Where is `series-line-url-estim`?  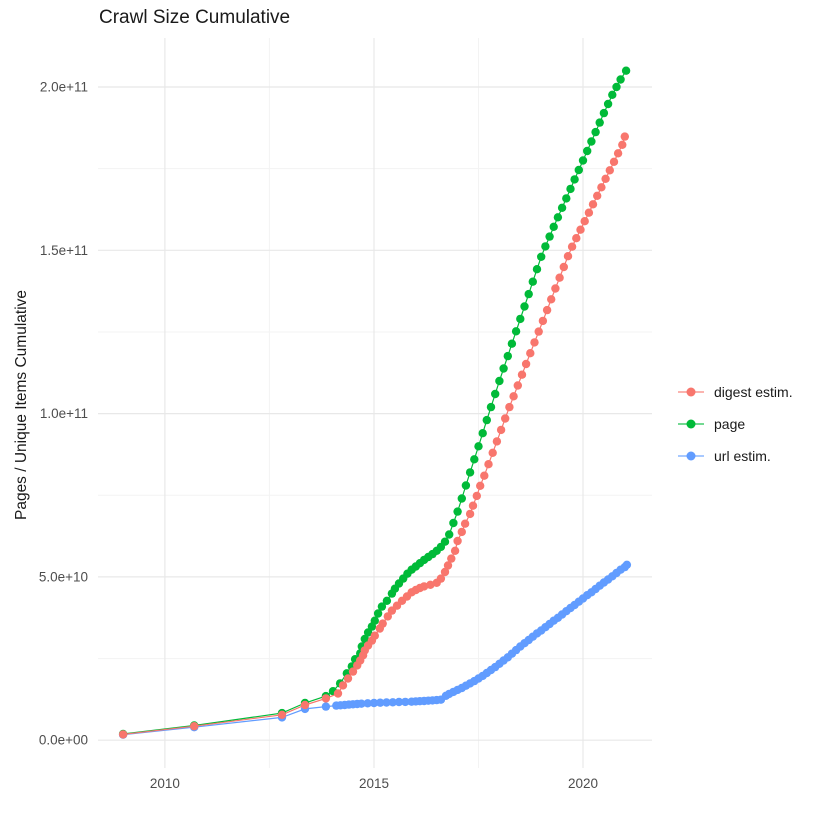
series-line-url-estim is located at coordinates (375, 650).